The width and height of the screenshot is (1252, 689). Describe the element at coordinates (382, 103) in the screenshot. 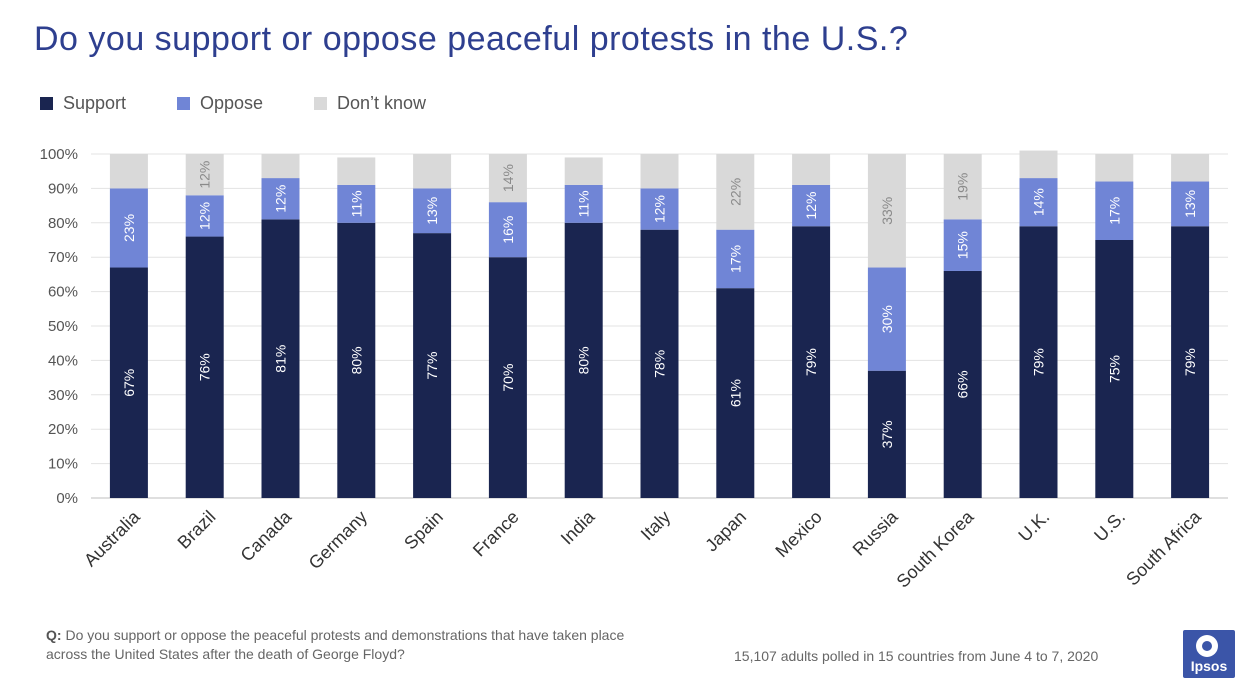

I see `legend-label-dont-know: Don’t know` at that location.